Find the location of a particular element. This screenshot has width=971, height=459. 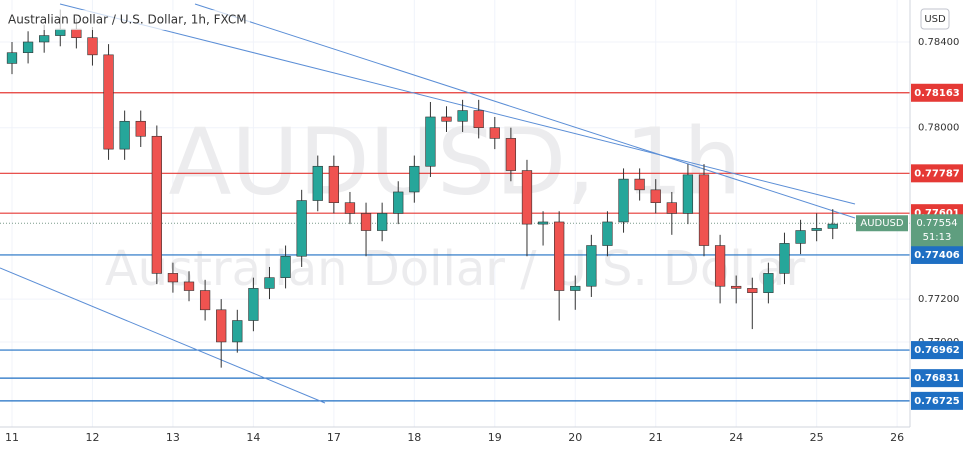

level-label: 0.78163 is located at coordinates (937, 93).